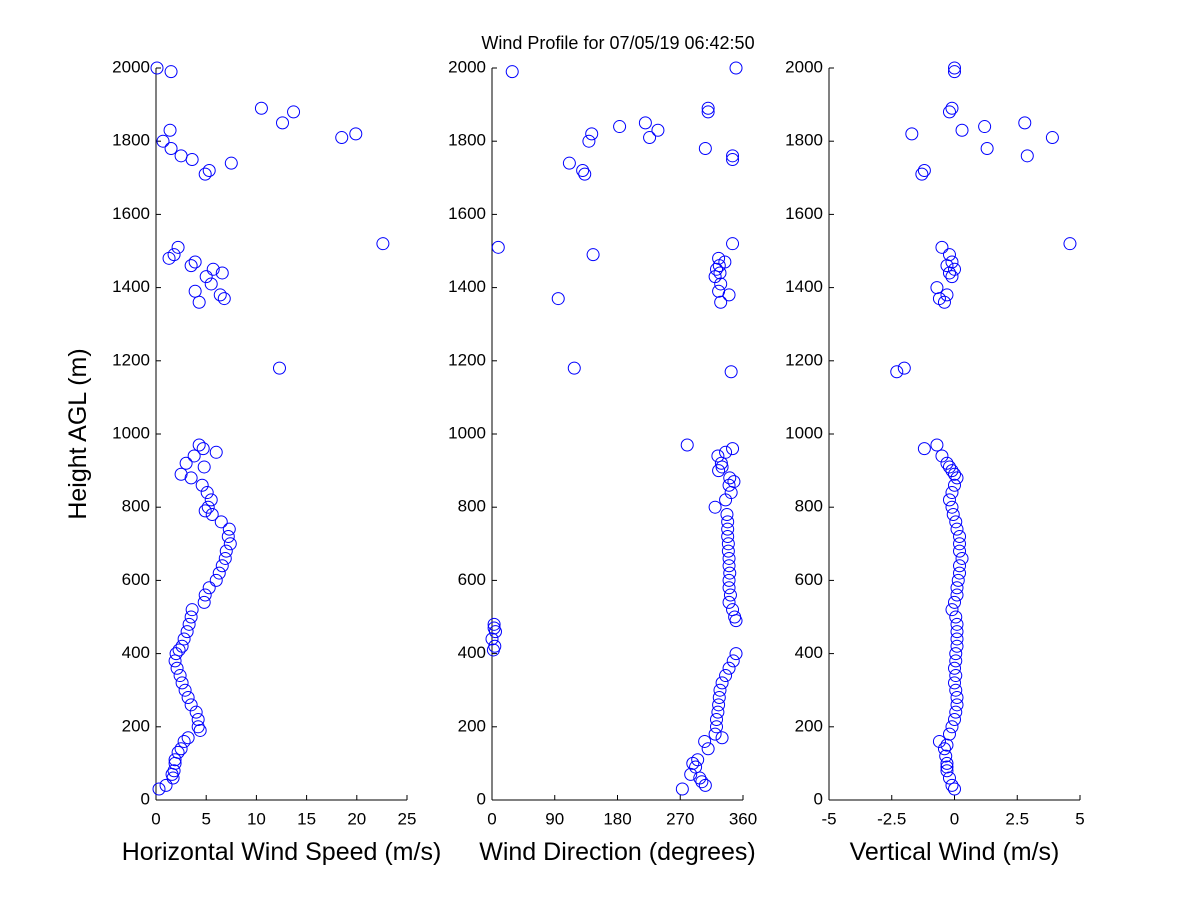 The image size is (1200, 900). What do you see at coordinates (467, 140) in the screenshot?
I see `y-tick-label: 1800` at bounding box center [467, 140].